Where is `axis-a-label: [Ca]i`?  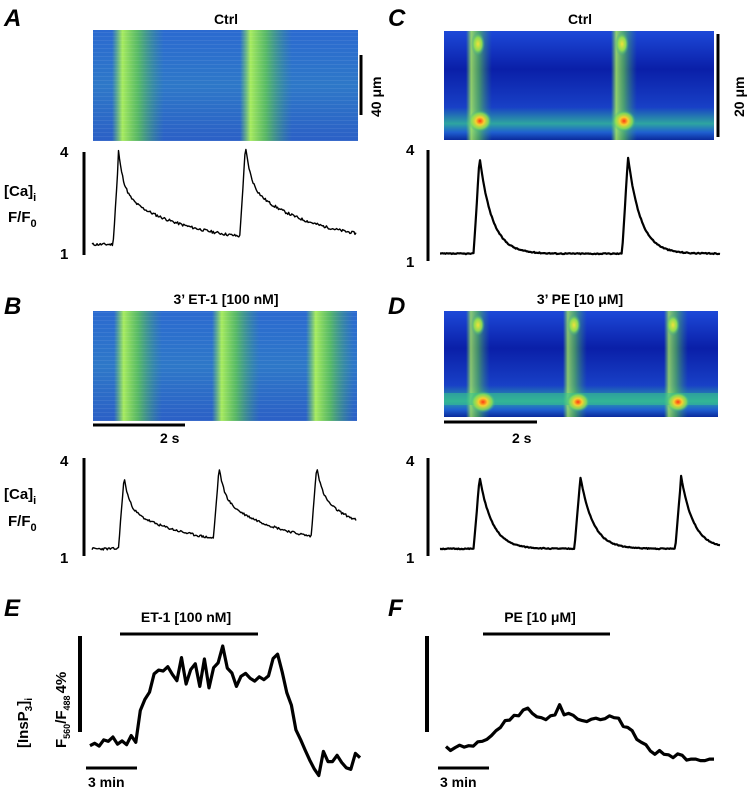 axis-a-label: [Ca]i is located at coordinates (20, 193).